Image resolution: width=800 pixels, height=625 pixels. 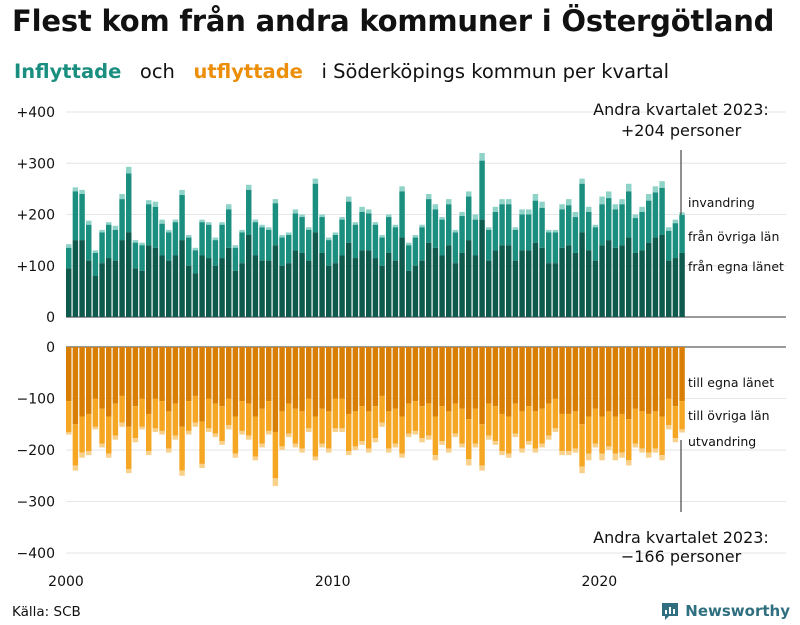 I want to click on label-till-egna-lanet: till egna länet, so click(x=731, y=382).